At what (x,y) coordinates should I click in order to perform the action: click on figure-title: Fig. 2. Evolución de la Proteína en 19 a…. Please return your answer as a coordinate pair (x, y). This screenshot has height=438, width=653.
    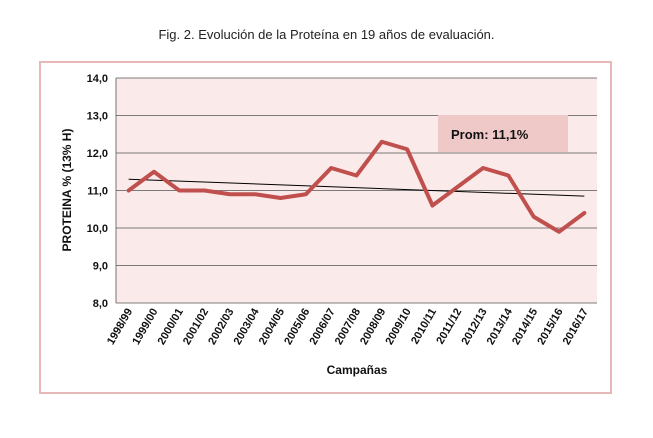
    Looking at the image, I should click on (326, 34).